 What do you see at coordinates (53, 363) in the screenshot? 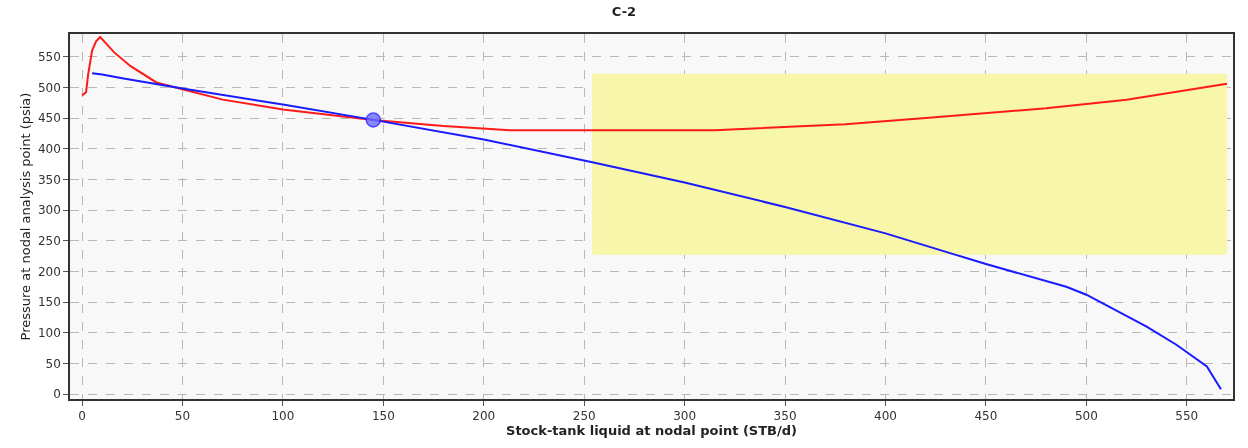
I see `y-tick-label: 50` at bounding box center [53, 363].